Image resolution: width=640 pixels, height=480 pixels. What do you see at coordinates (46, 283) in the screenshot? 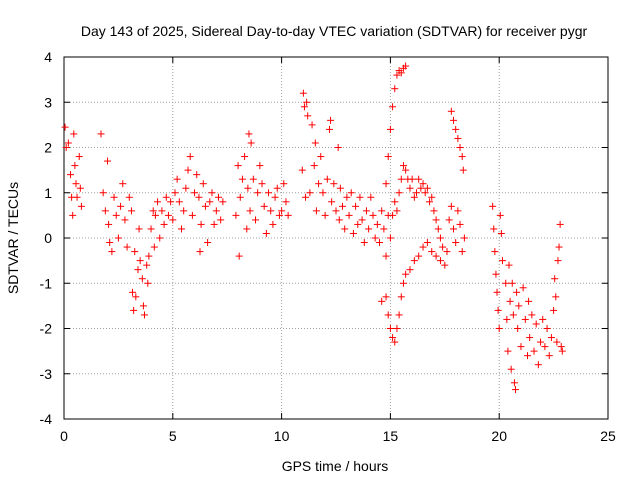
I see `y-tick-label: -1` at bounding box center [46, 283].